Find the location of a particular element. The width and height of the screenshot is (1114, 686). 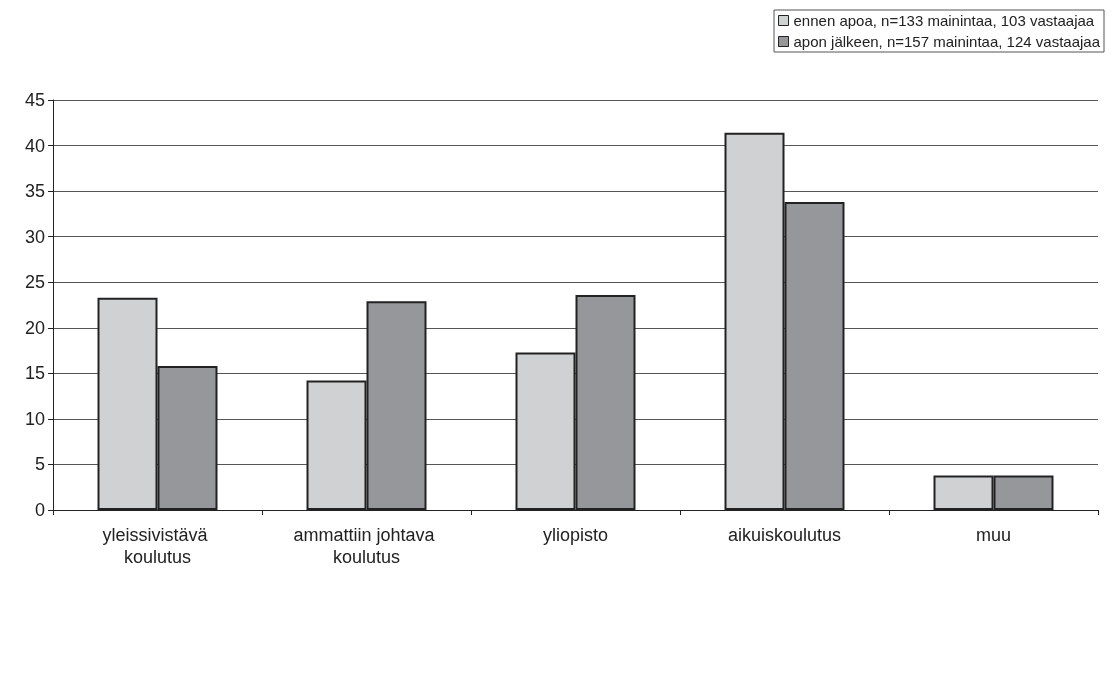

y-tick-label: 15 is located at coordinates (34, 373).